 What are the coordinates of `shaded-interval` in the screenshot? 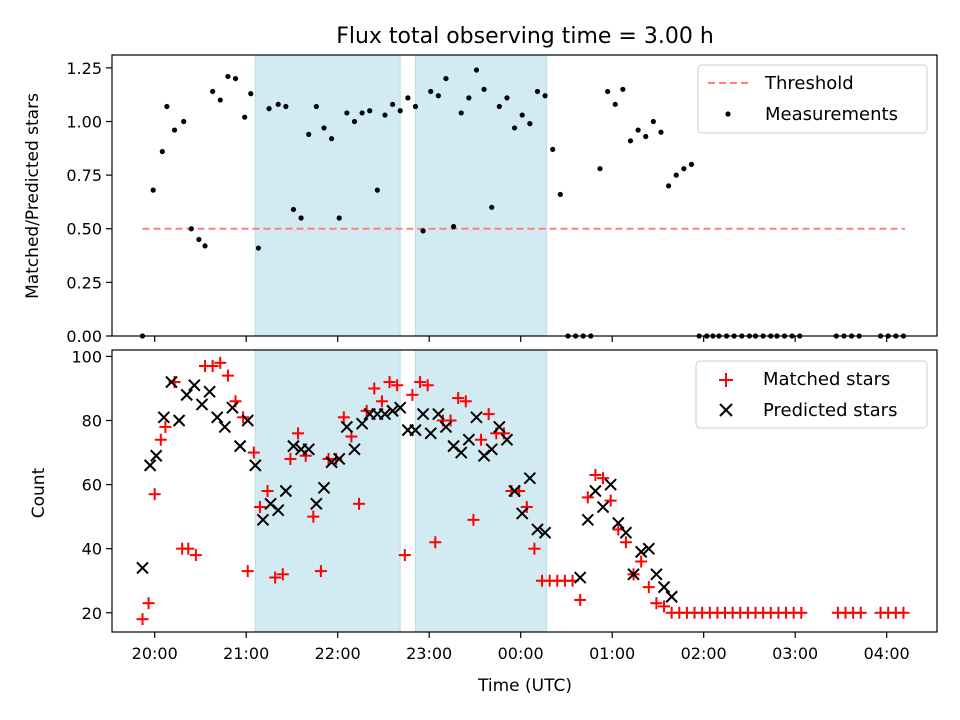 It's located at (481, 491).